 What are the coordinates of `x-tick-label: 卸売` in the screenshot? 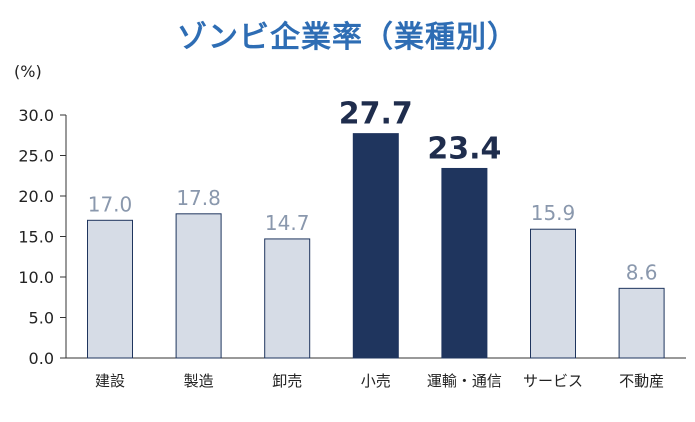 It's located at (287, 381).